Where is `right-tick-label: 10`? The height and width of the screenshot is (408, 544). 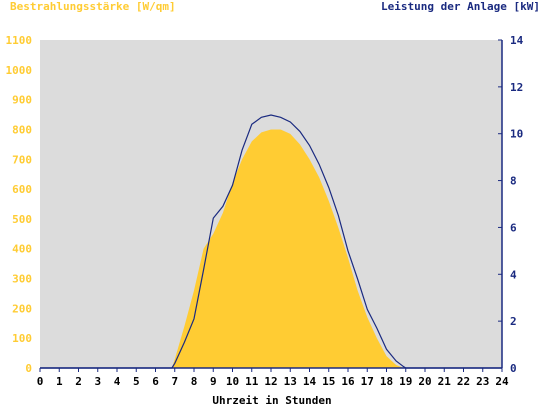
right-tick-label: 10 is located at coordinates (516, 134).